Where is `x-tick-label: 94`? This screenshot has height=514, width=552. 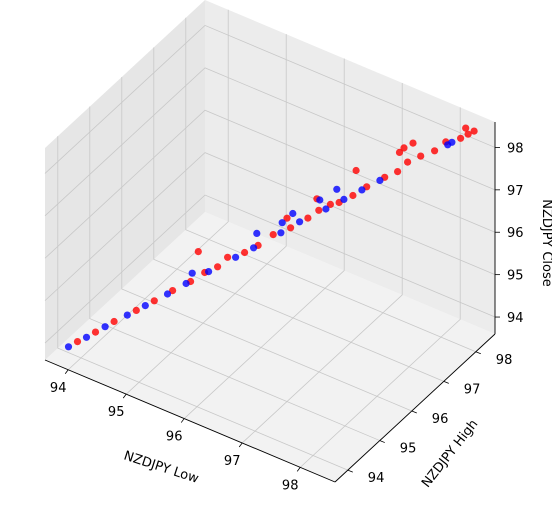
x-tick-label: 94 is located at coordinates (58, 388).